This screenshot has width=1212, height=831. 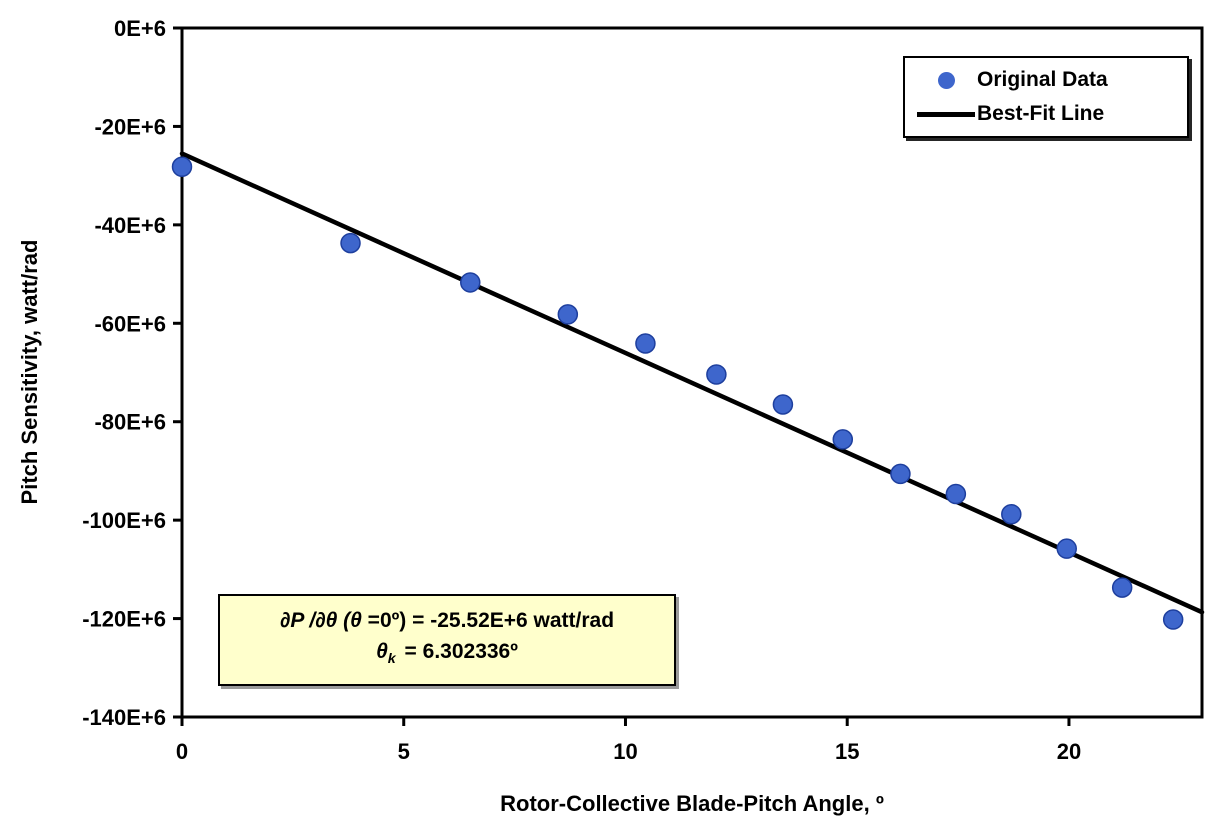 I want to click on annotation-theta-symbol: θ, so click(x=382, y=651).